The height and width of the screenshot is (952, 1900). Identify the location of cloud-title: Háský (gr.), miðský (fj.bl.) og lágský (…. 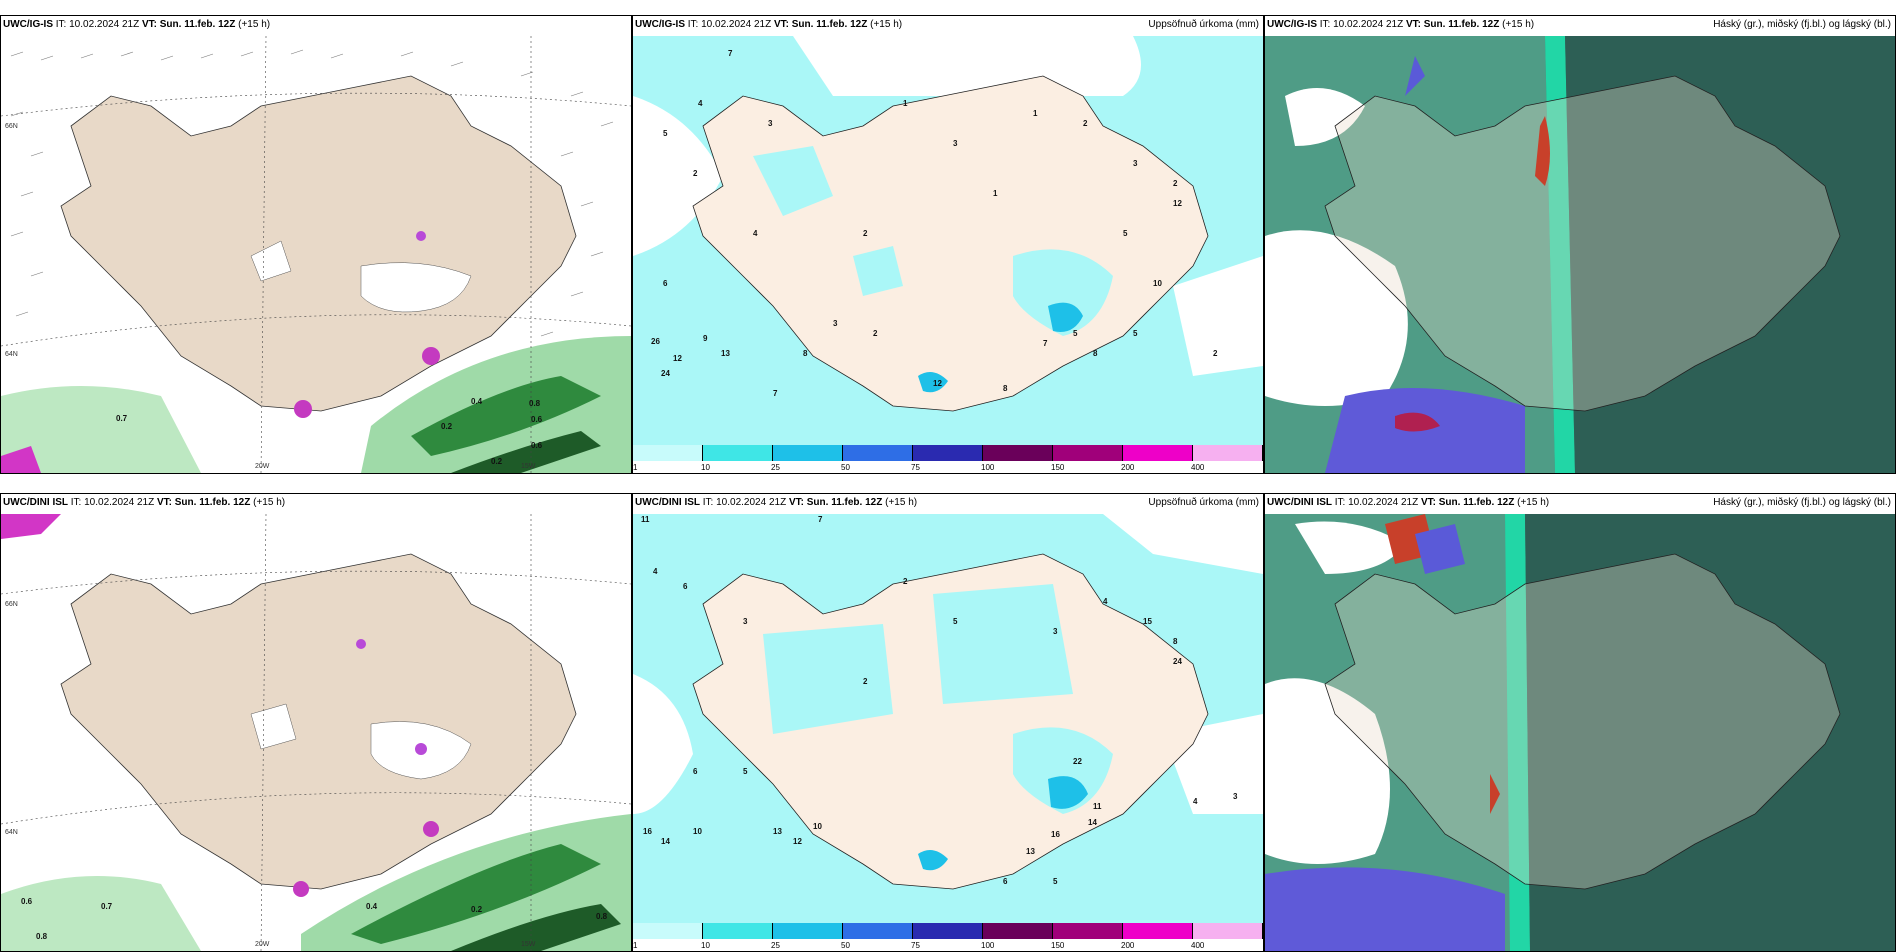
(1802, 502).